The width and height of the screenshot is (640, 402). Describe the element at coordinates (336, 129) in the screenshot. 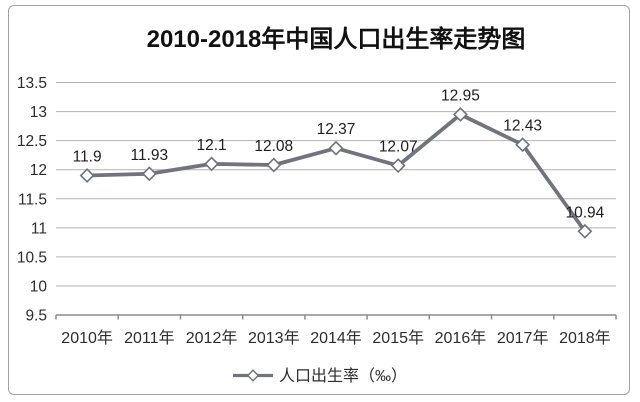

I see `data-point-label: 12.37` at that location.